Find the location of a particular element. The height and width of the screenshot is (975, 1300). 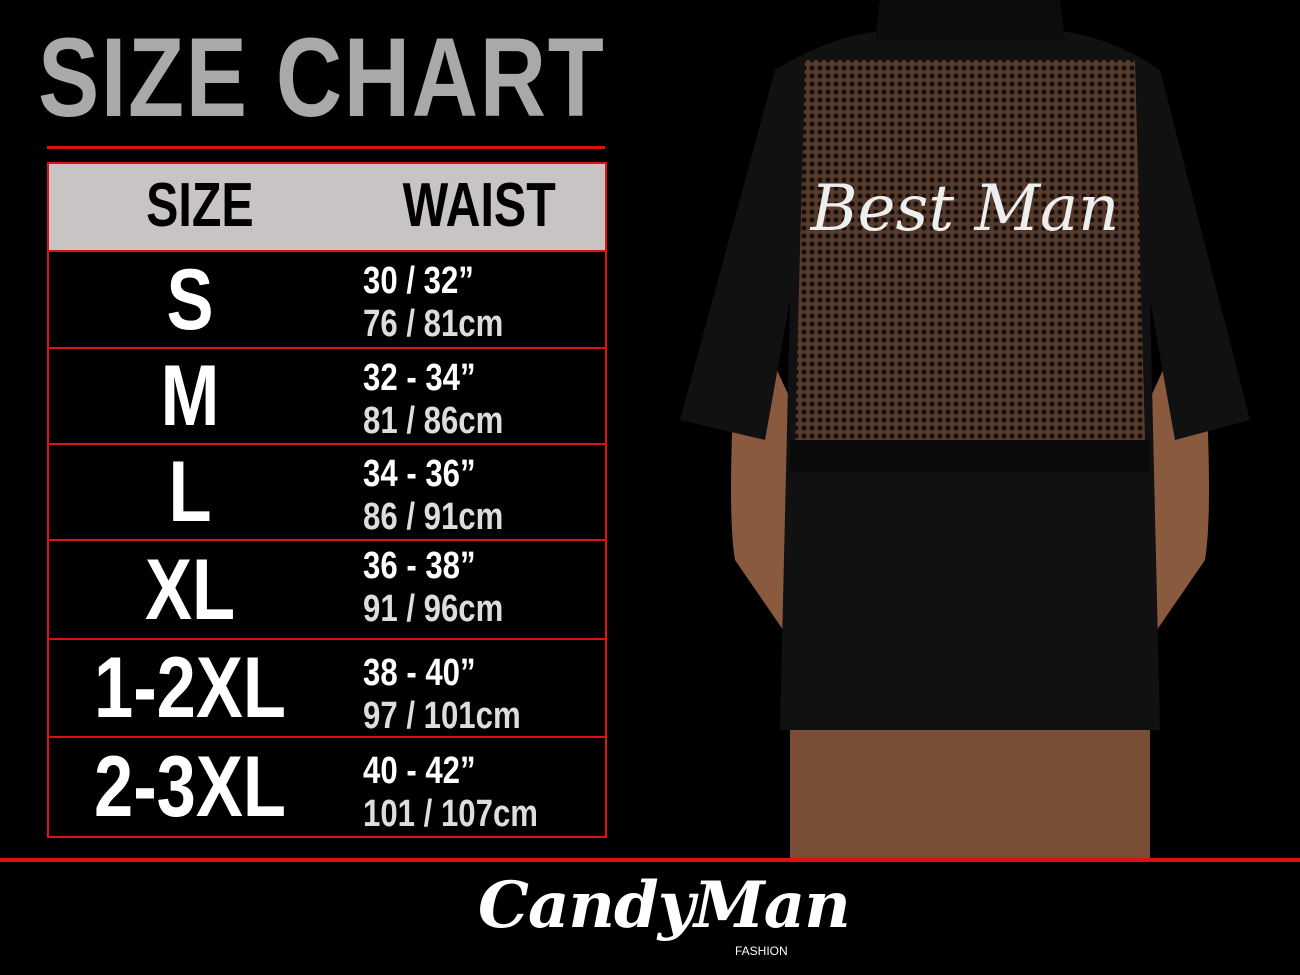

table-row: 2-3XL 40 - 42” 101 / 107cm is located at coordinates (327, 787).